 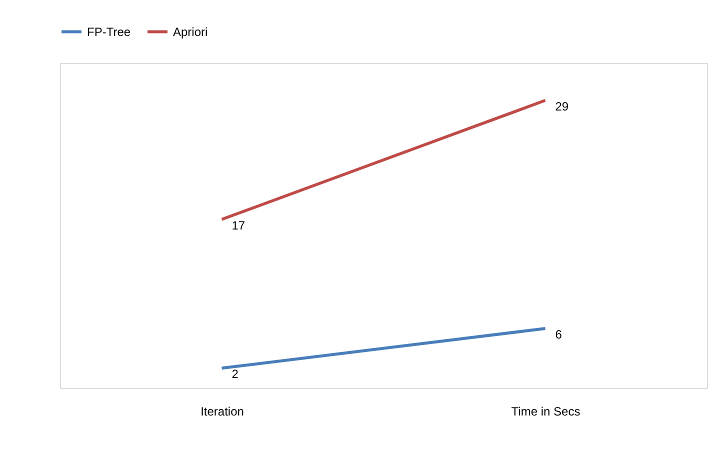 I want to click on x-tick-label: Iteration, so click(x=222, y=411).